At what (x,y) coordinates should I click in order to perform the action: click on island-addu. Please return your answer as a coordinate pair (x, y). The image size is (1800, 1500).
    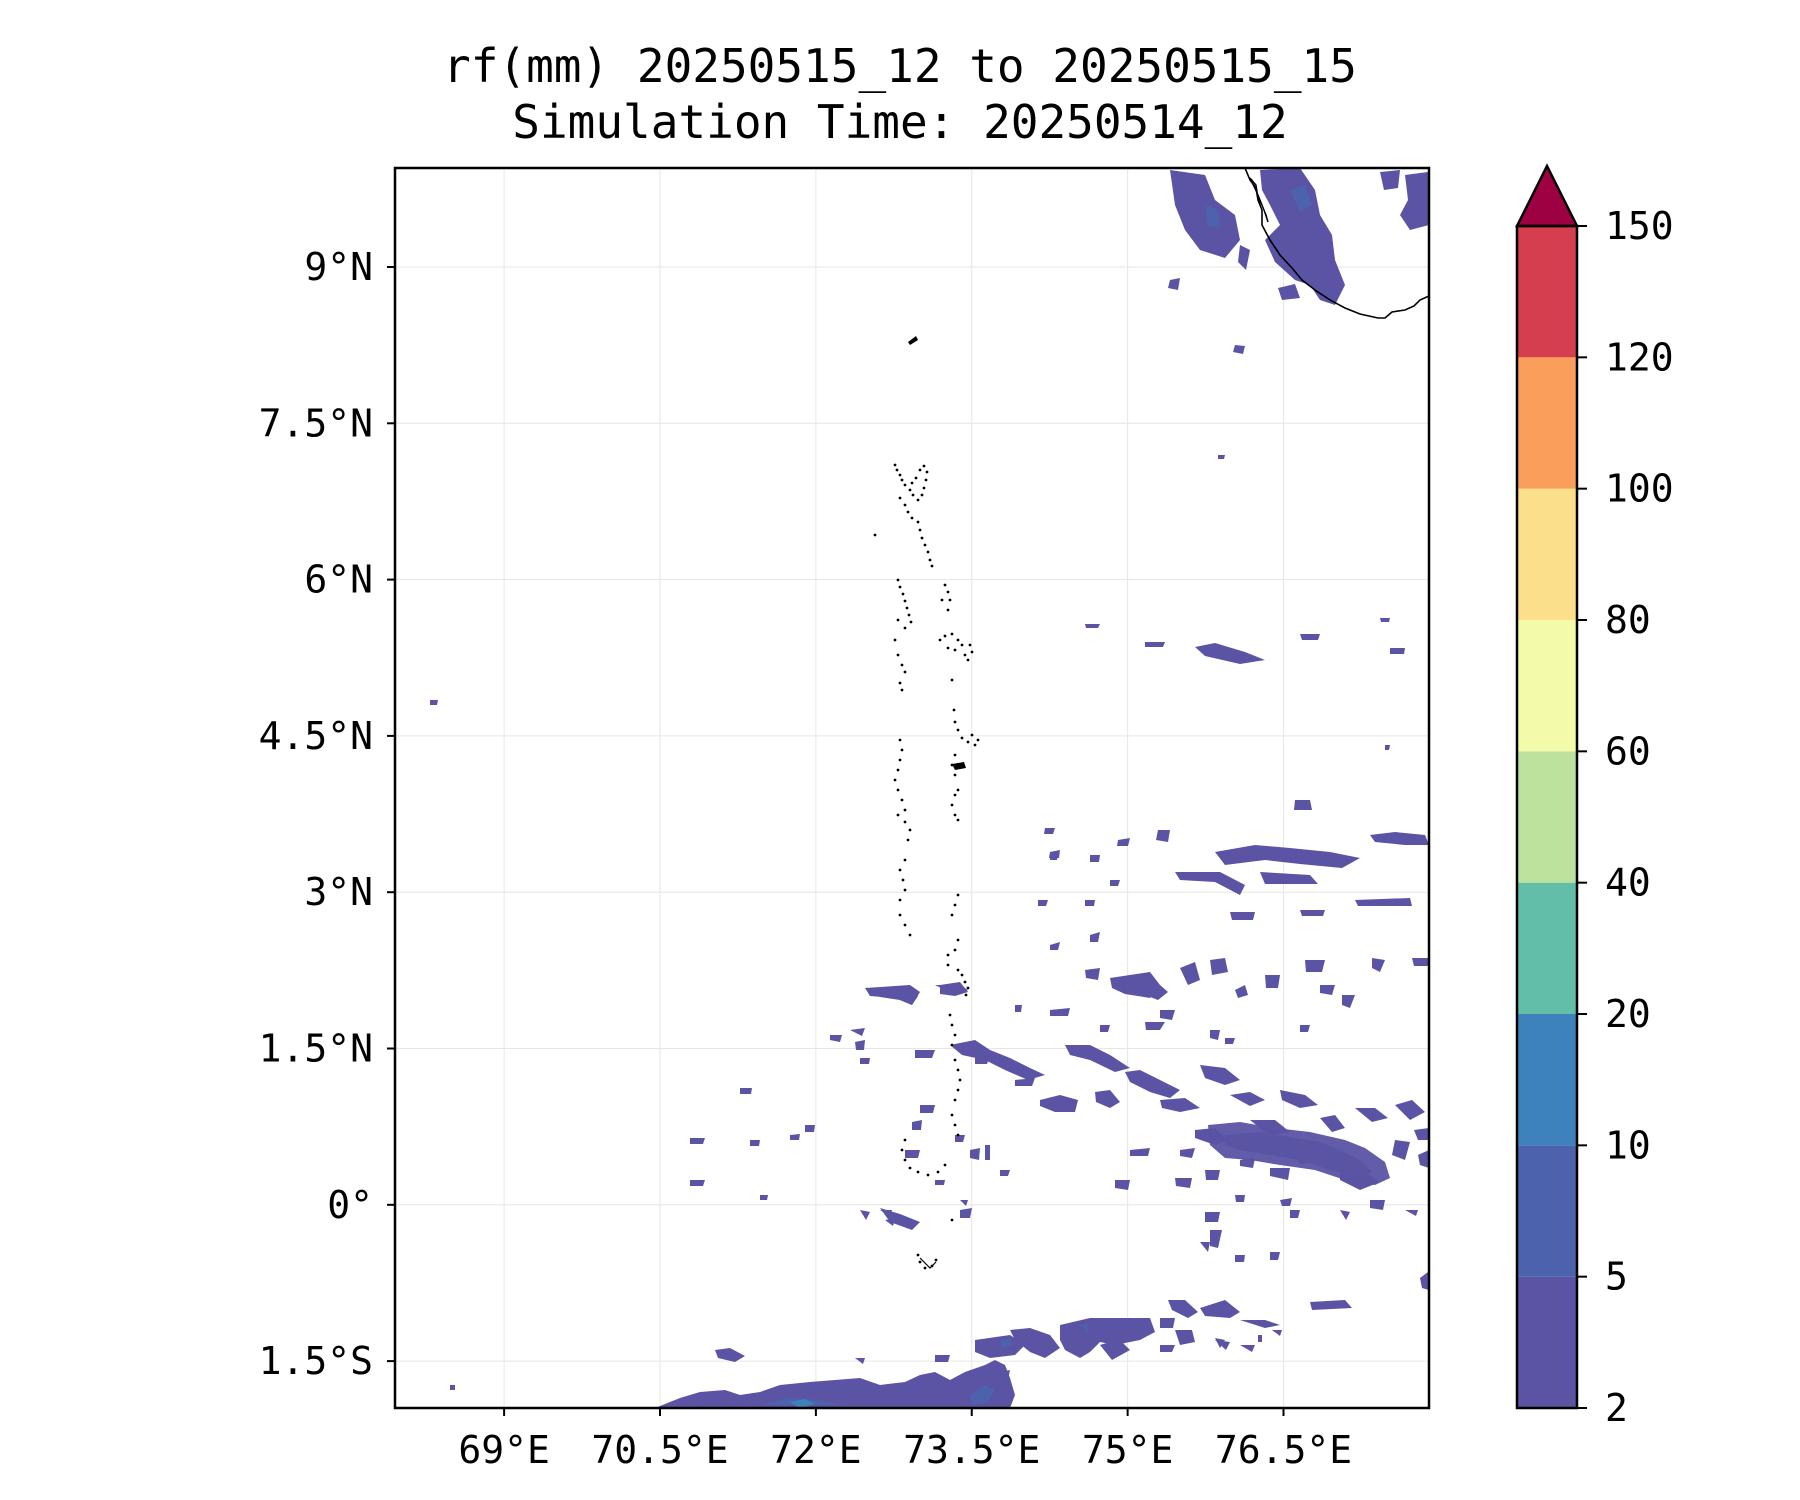
    Looking at the image, I should click on (928, 1263).